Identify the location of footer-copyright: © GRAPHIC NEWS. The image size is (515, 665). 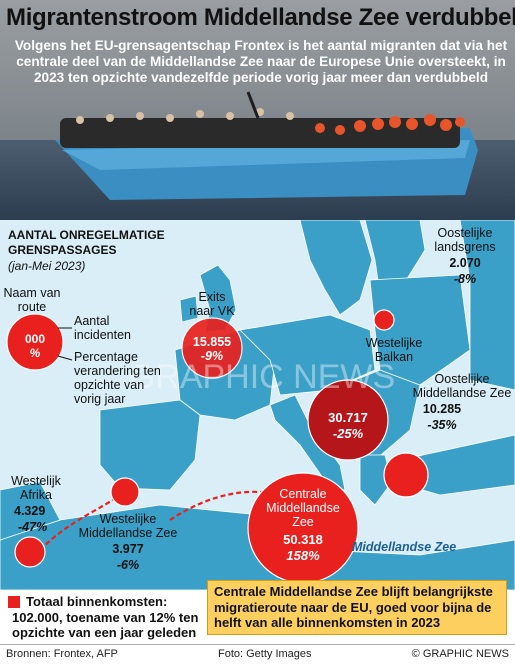
(460, 654).